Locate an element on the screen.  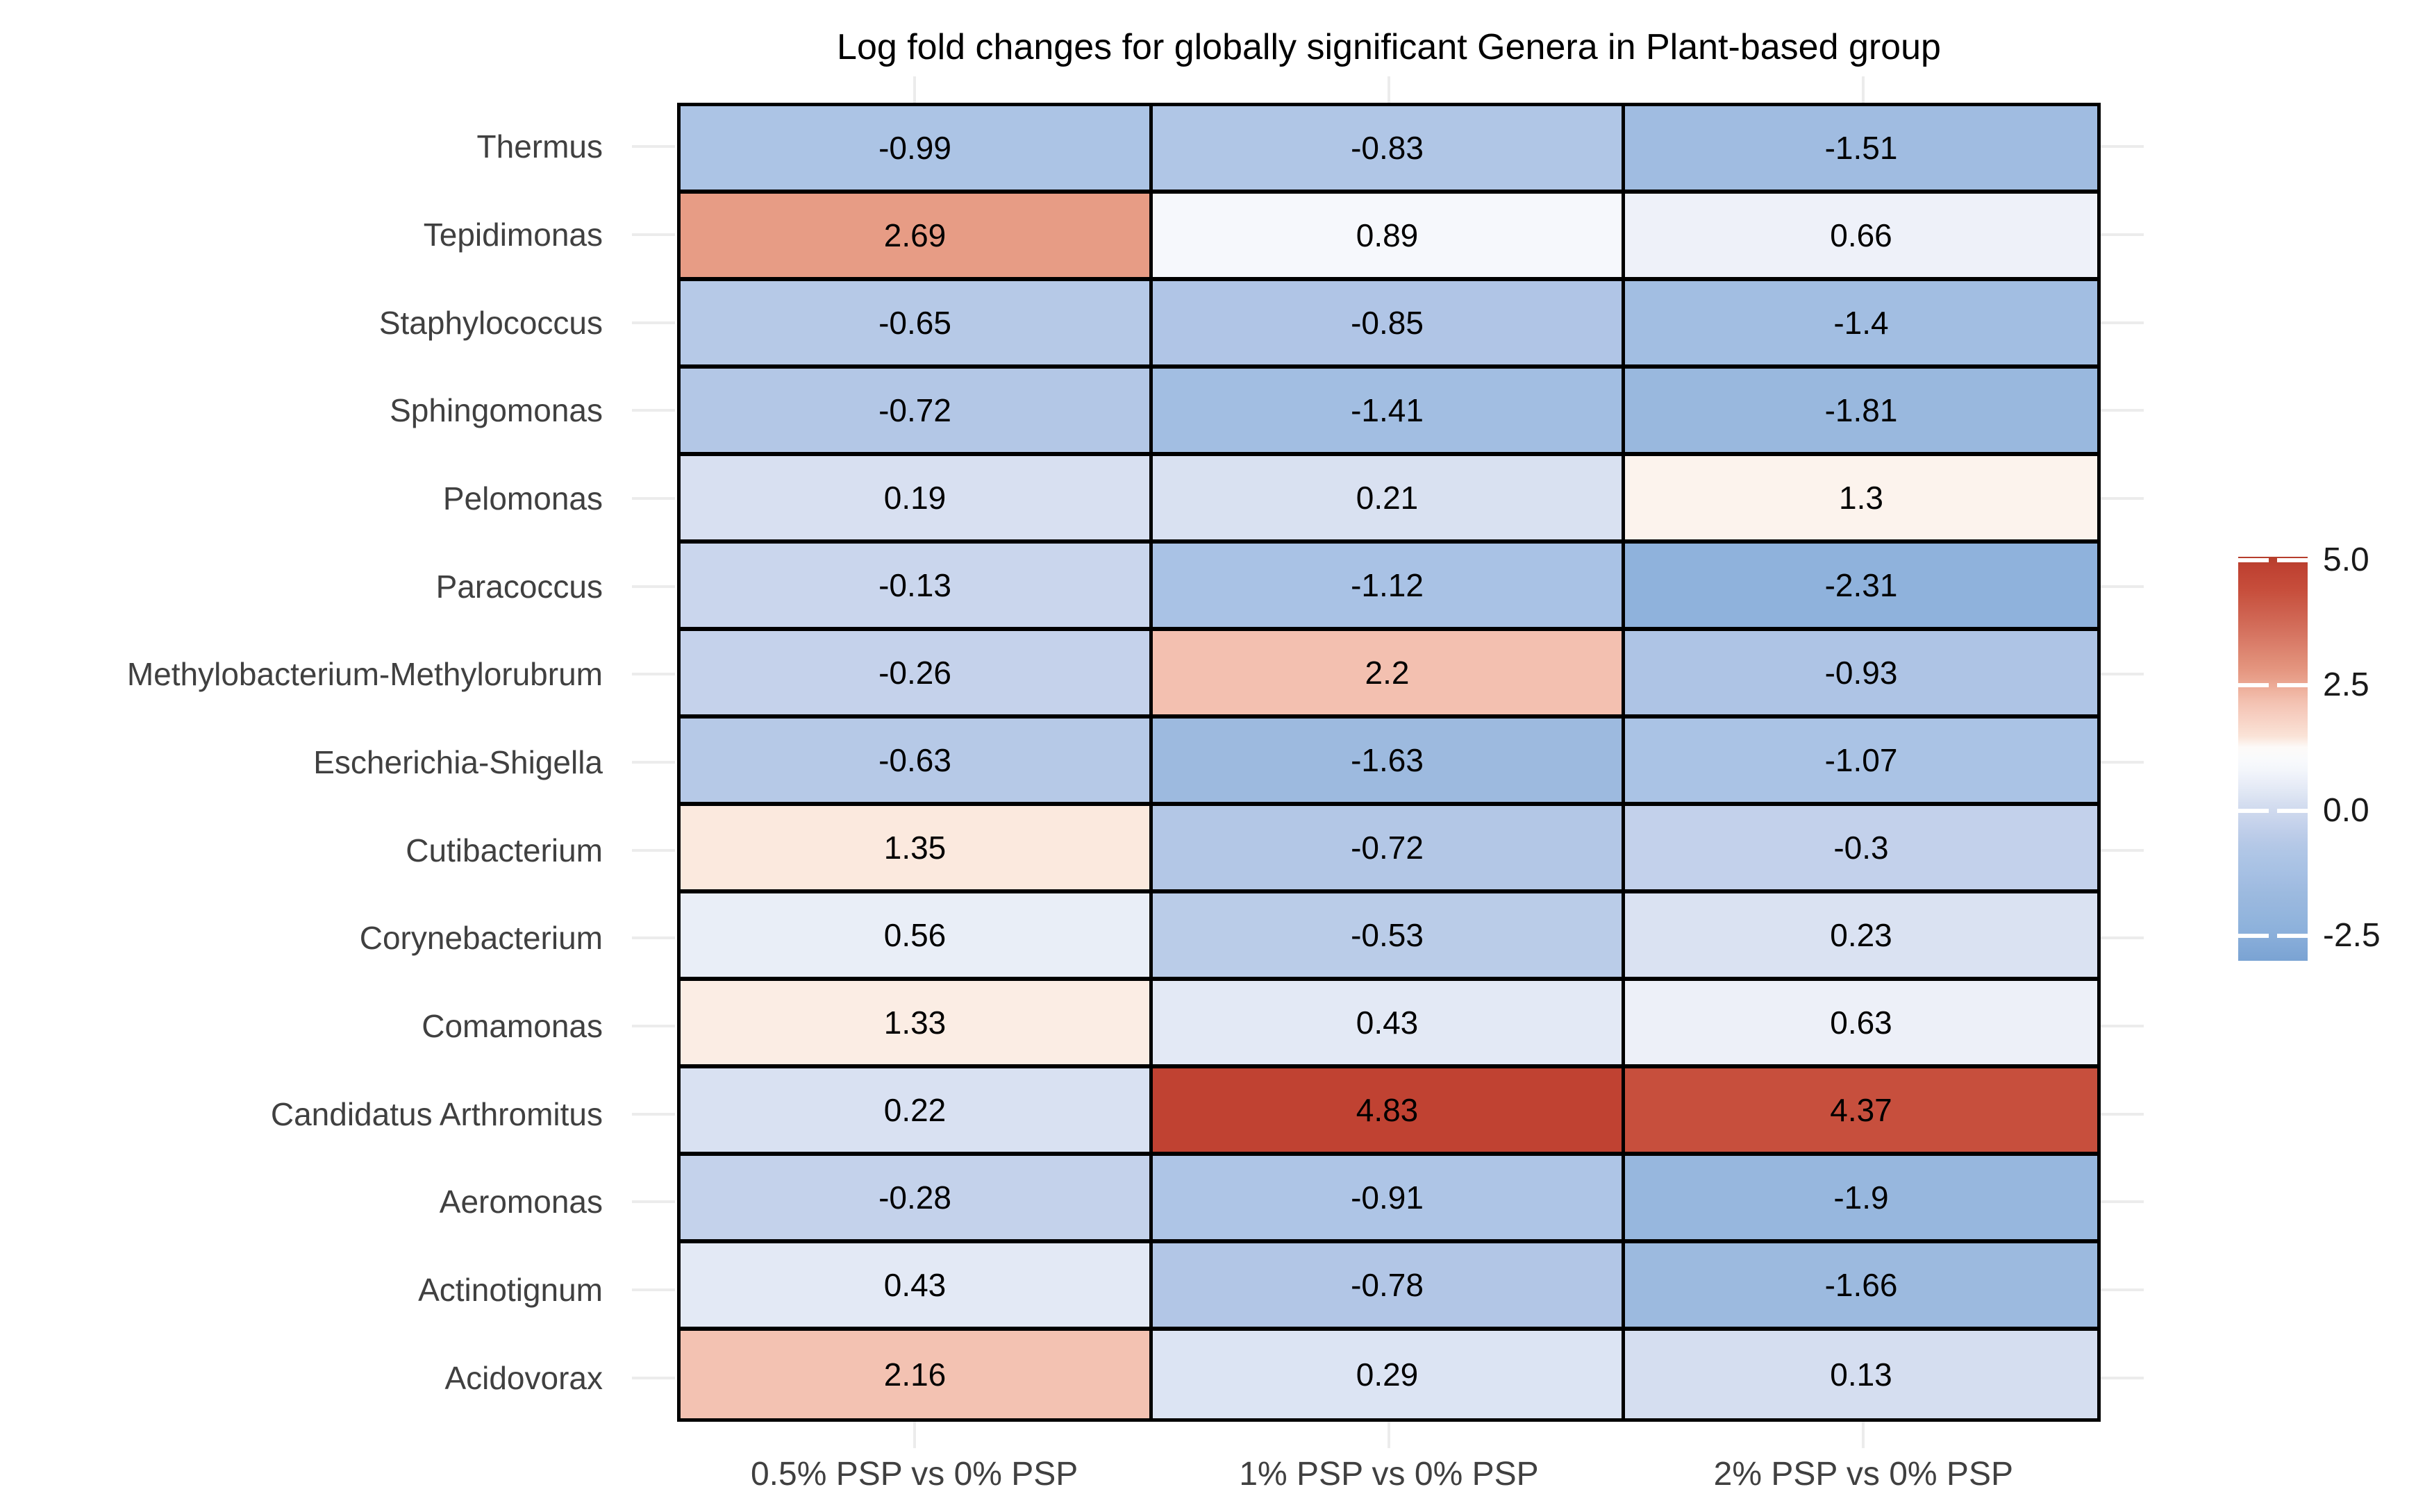
row-label: Methylobacterium-Methylorubrum is located at coordinates (364, 674).